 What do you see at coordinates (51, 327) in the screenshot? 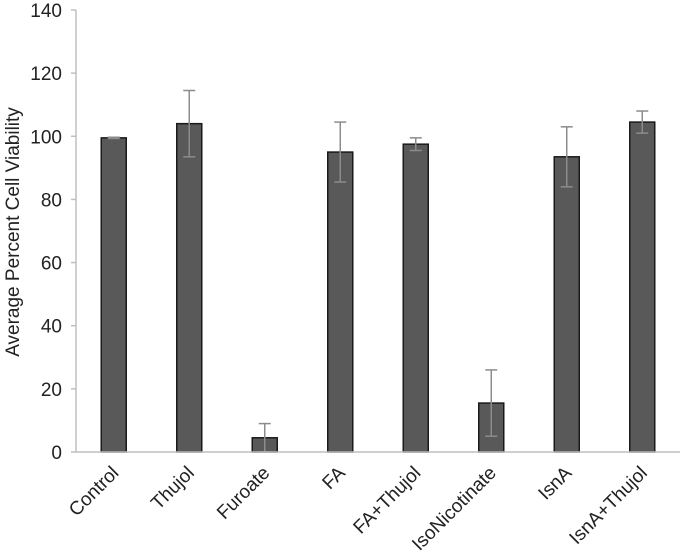
I see `y-tick-label: 40` at bounding box center [51, 327].